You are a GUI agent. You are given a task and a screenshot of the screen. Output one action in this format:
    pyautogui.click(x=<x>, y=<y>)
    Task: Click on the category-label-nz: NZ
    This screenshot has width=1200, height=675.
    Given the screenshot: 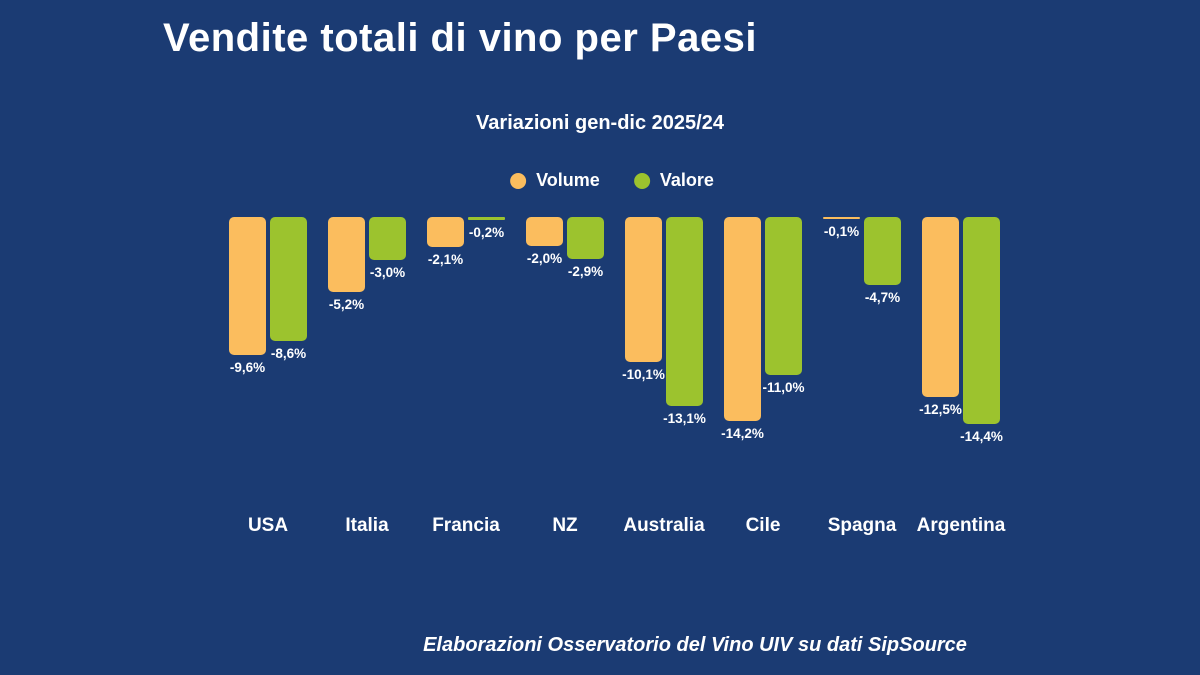 What is the action you would take?
    pyautogui.click(x=565, y=525)
    